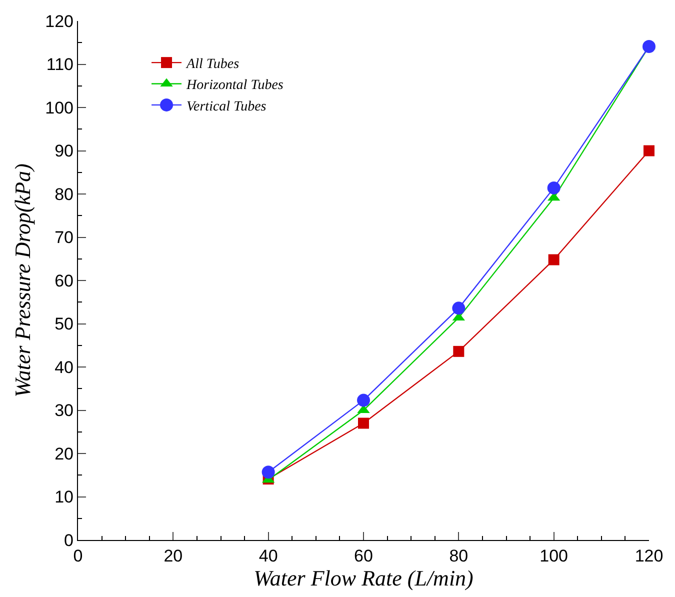 The width and height of the screenshot is (675, 597). What do you see at coordinates (64, 497) in the screenshot?
I see `y-tick-label: 10` at bounding box center [64, 497].